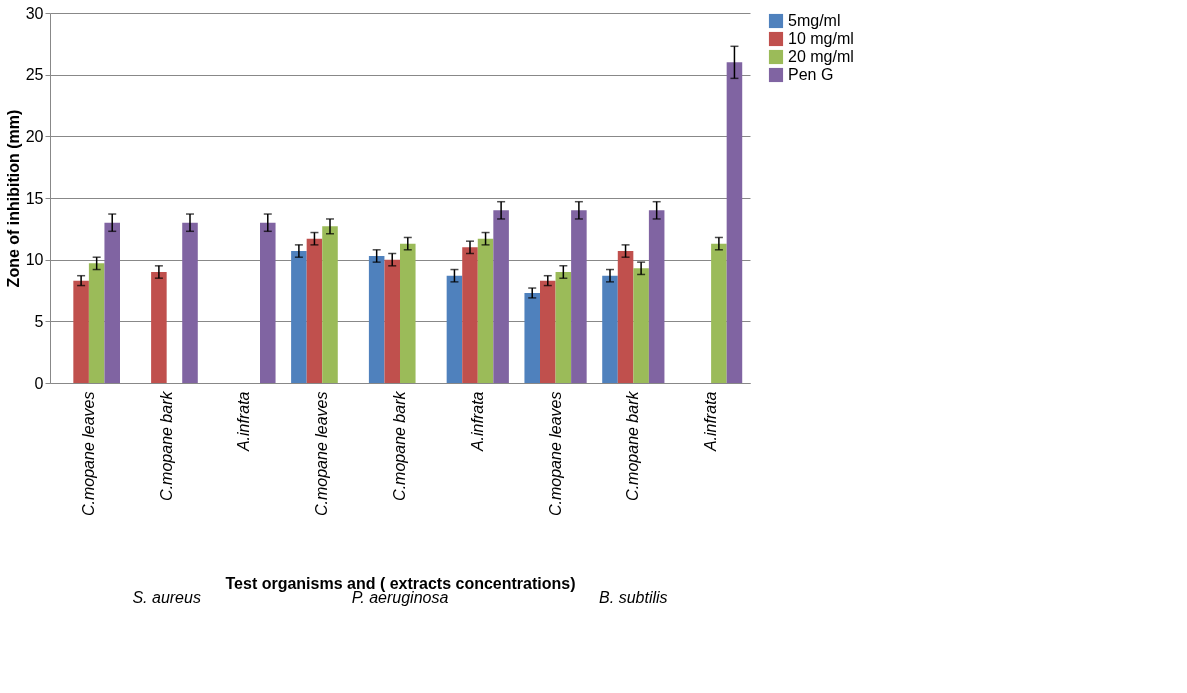  Describe the element at coordinates (13, 198) in the screenshot. I see `y-axis-title: Zone of inhibition (mm)` at that location.